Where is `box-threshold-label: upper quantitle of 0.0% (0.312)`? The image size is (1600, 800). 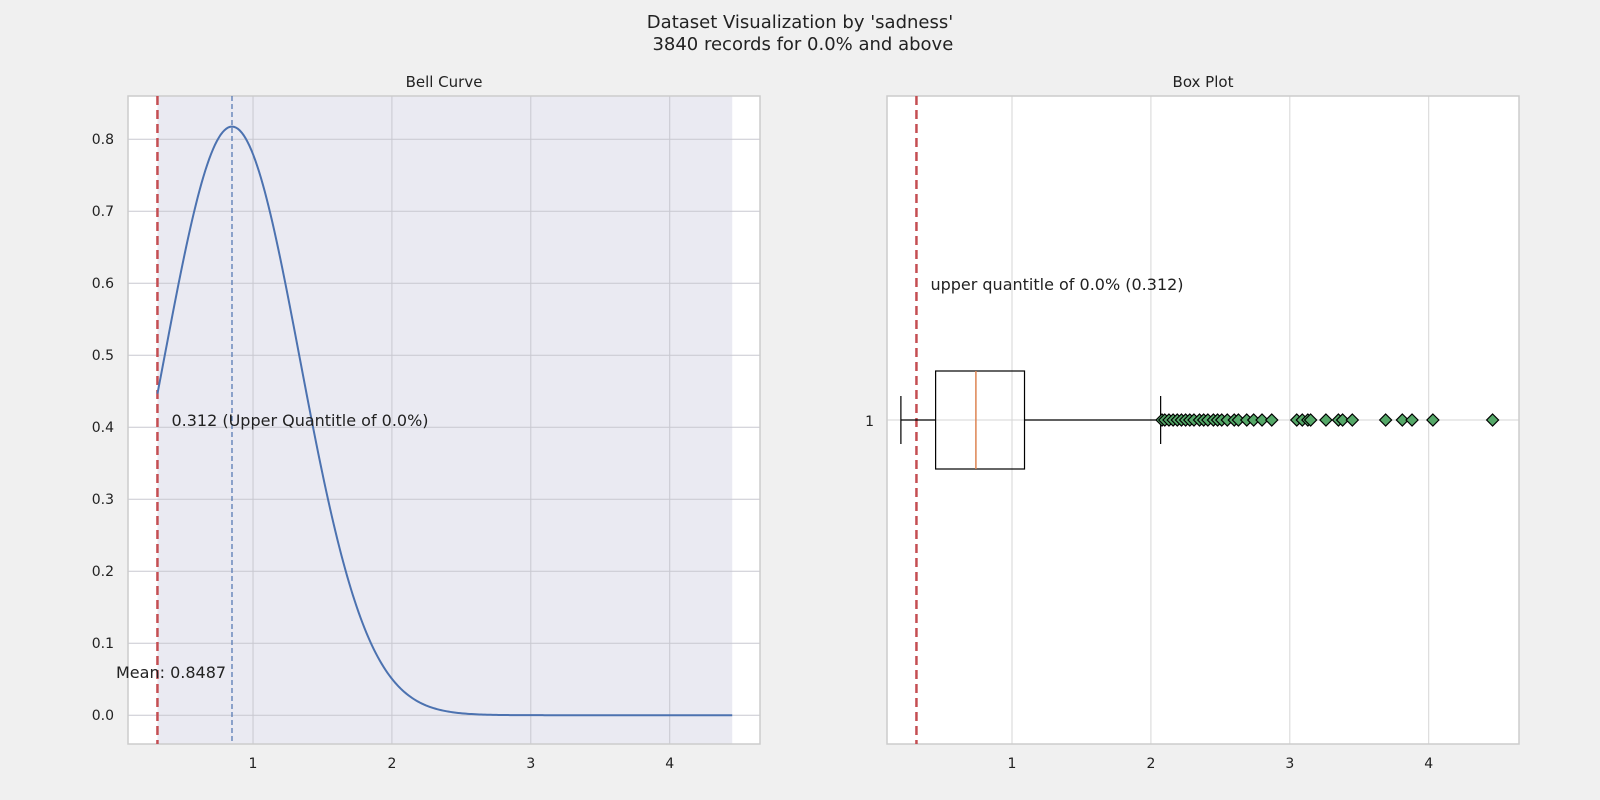 box-threshold-label: upper quantitle of 0.0% (0.312) is located at coordinates (1056, 284).